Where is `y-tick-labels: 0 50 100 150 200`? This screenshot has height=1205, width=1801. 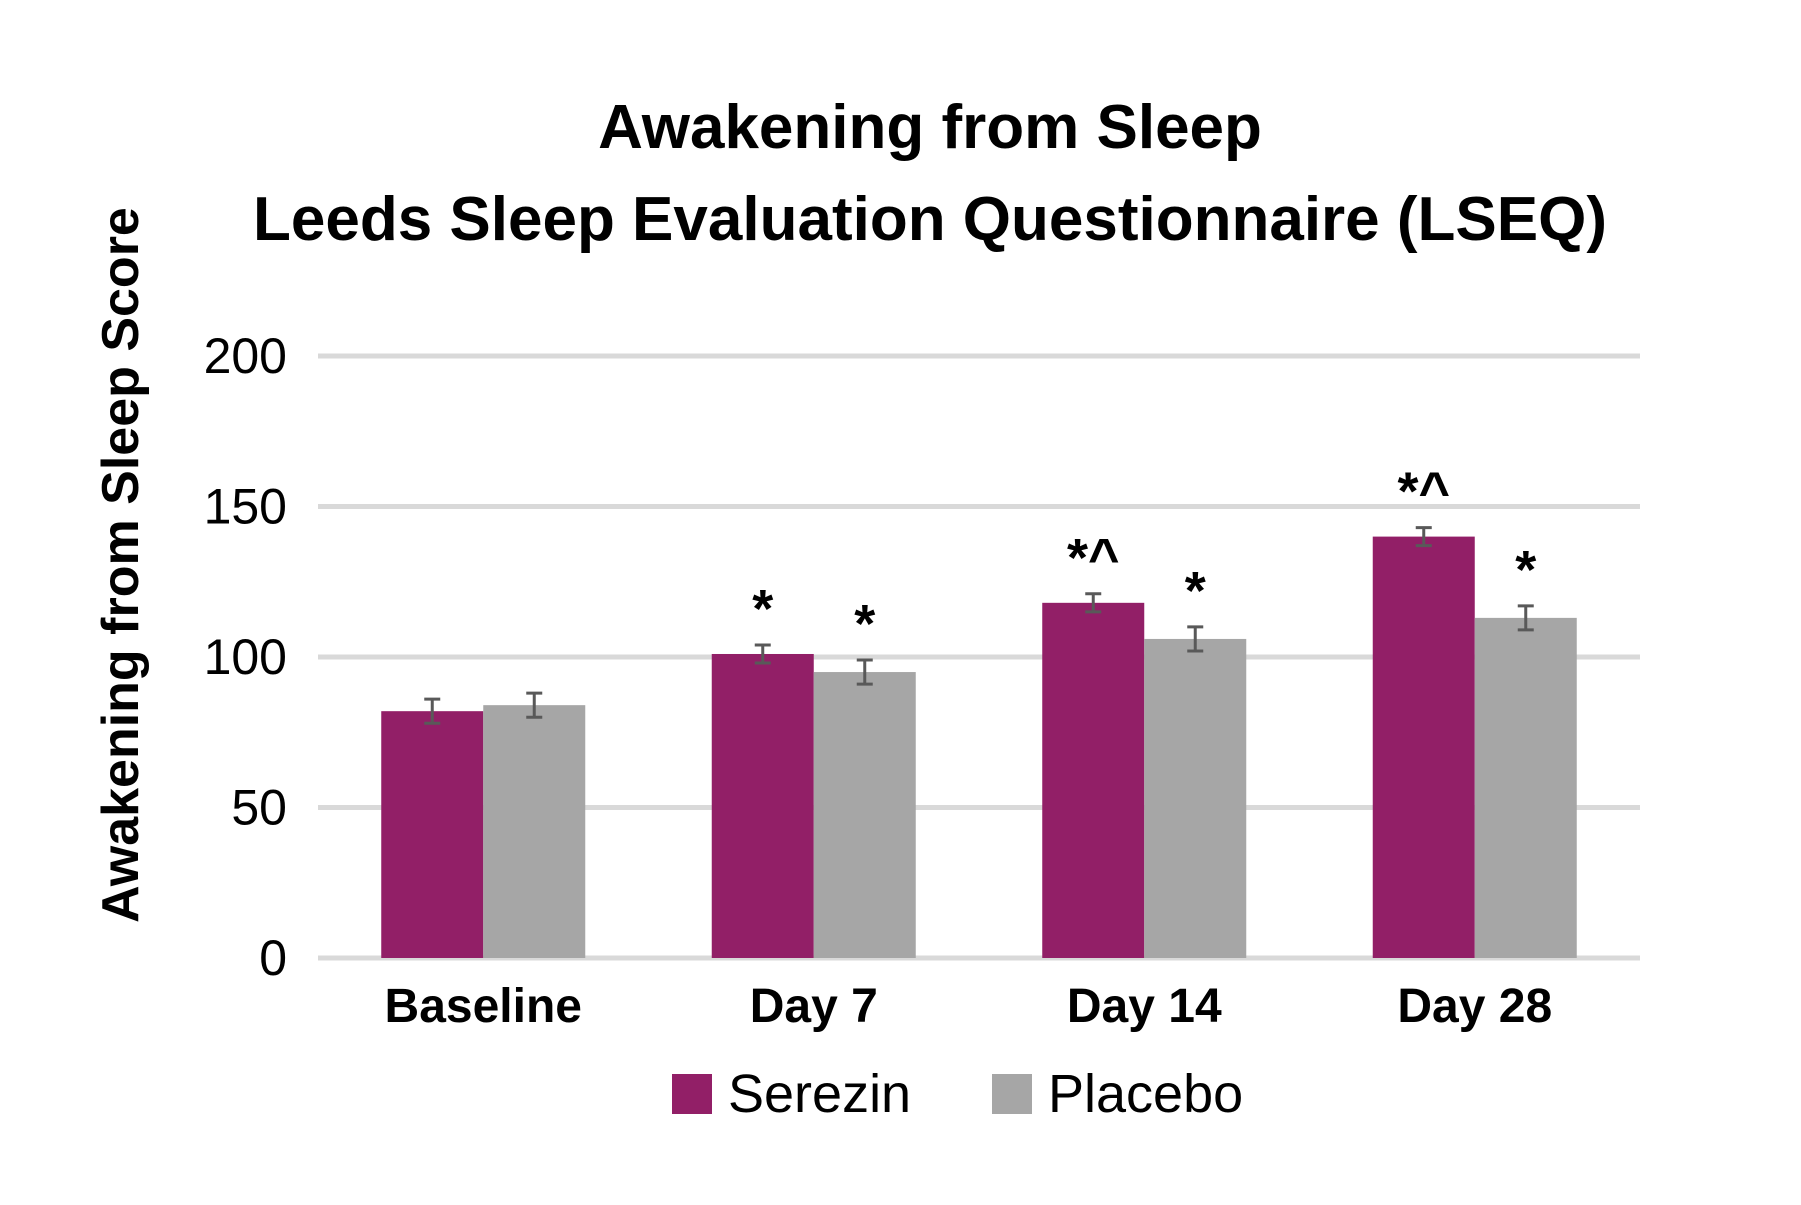
y-tick-labels: 0 50 100 150 200 is located at coordinates (245, 657).